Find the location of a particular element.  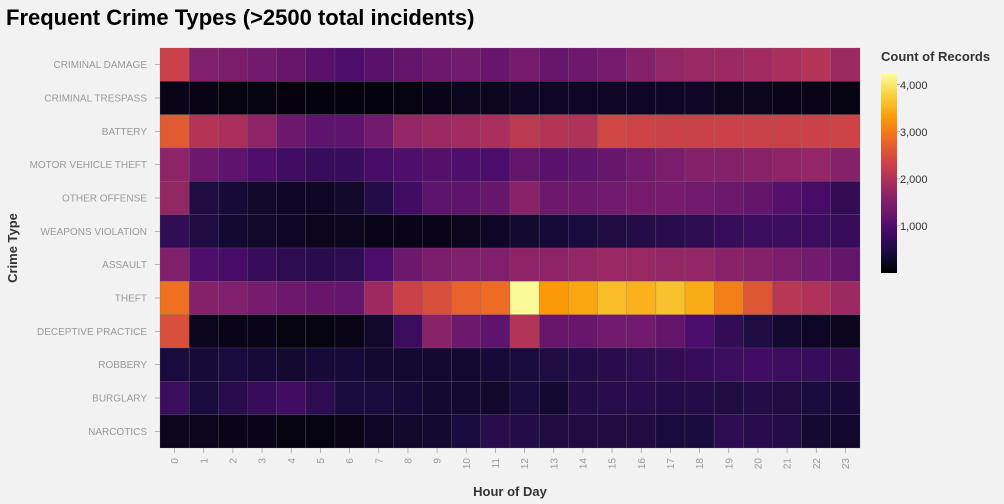

x-tick-label: 16 is located at coordinates (642, 464).